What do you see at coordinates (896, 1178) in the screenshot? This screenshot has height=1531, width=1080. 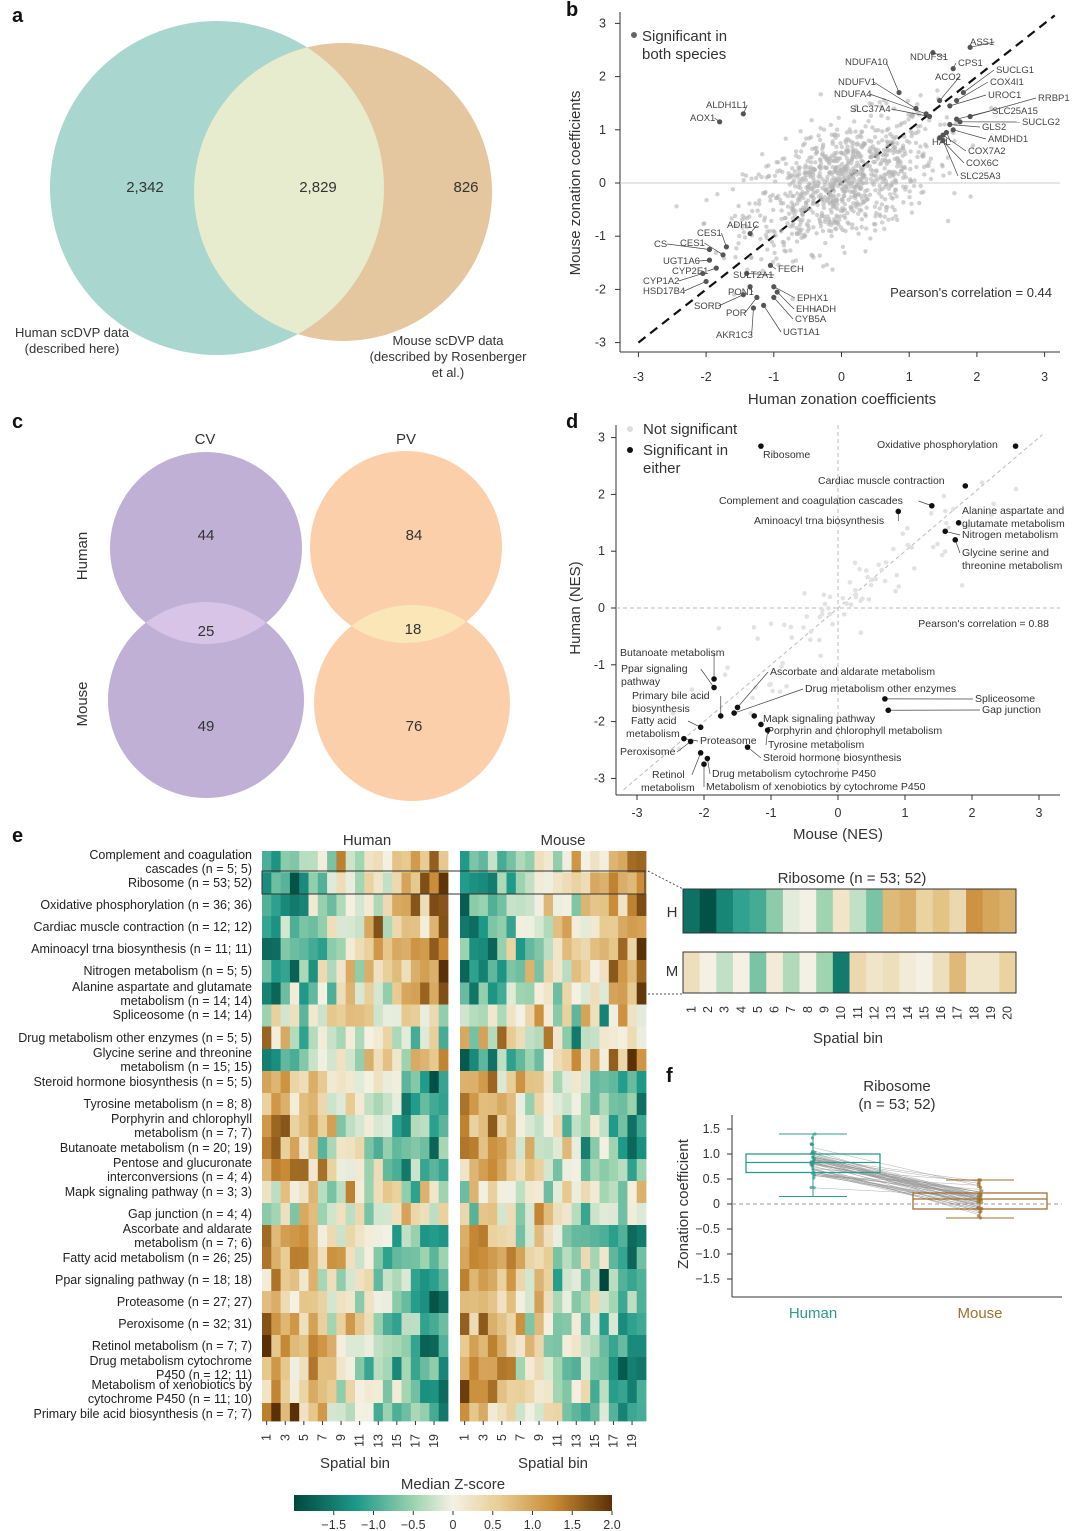 I see `paired-line` at bounding box center [896, 1178].